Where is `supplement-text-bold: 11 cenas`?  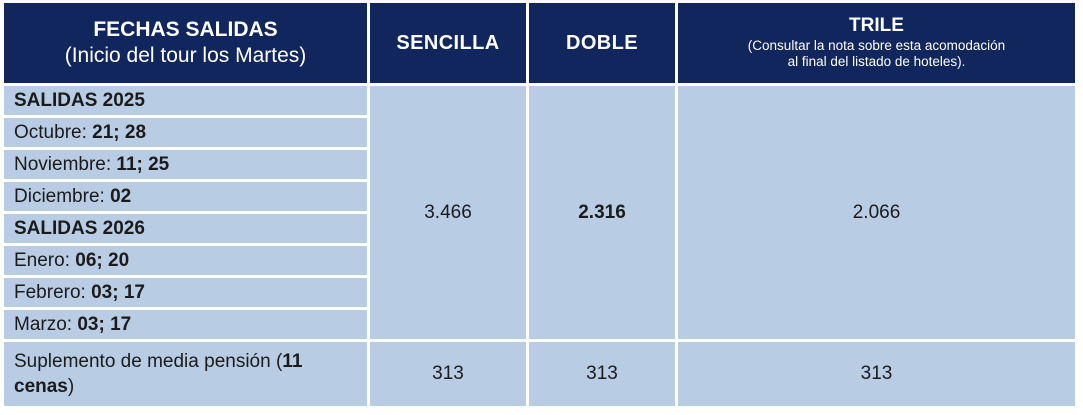 supplement-text-bold: 11 cenas is located at coordinates (158, 374).